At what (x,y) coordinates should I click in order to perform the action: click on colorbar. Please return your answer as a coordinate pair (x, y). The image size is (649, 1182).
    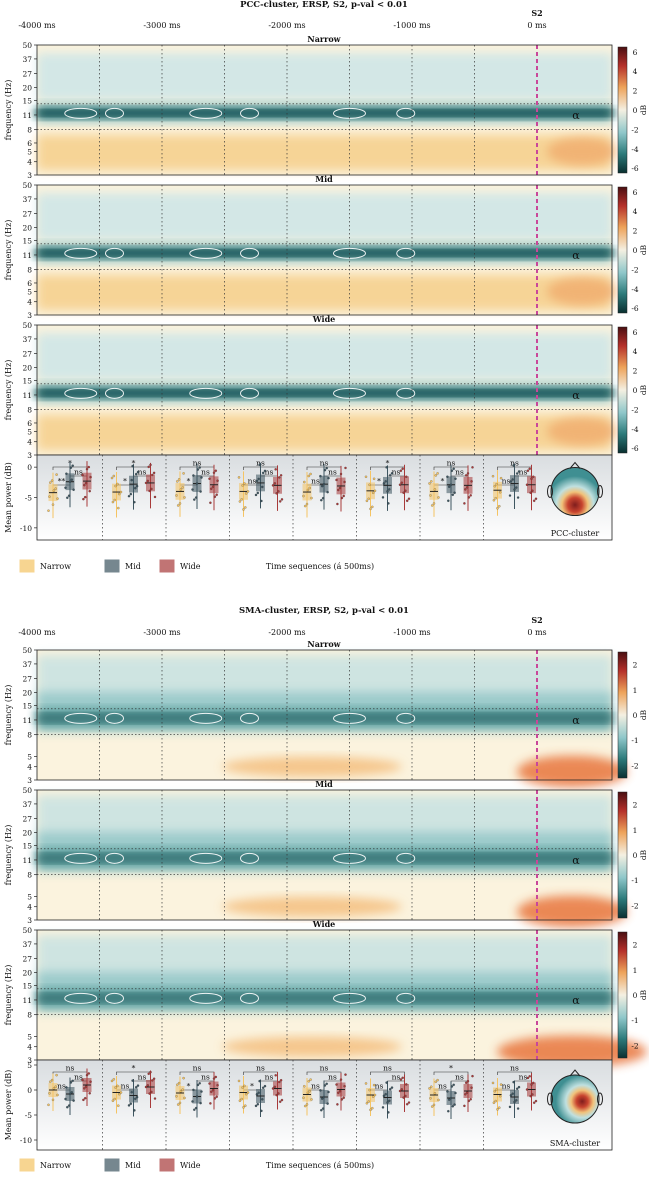
    Looking at the image, I should click on (622, 250).